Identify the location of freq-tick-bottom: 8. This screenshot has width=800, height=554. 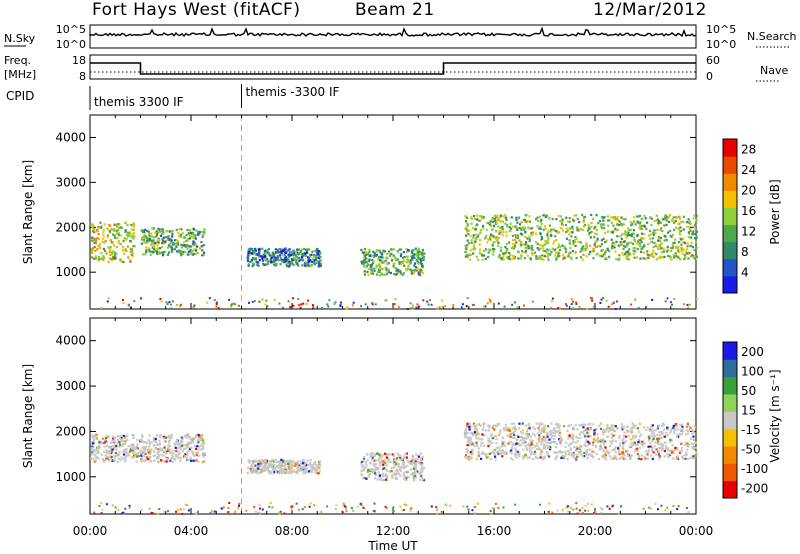
(82, 76).